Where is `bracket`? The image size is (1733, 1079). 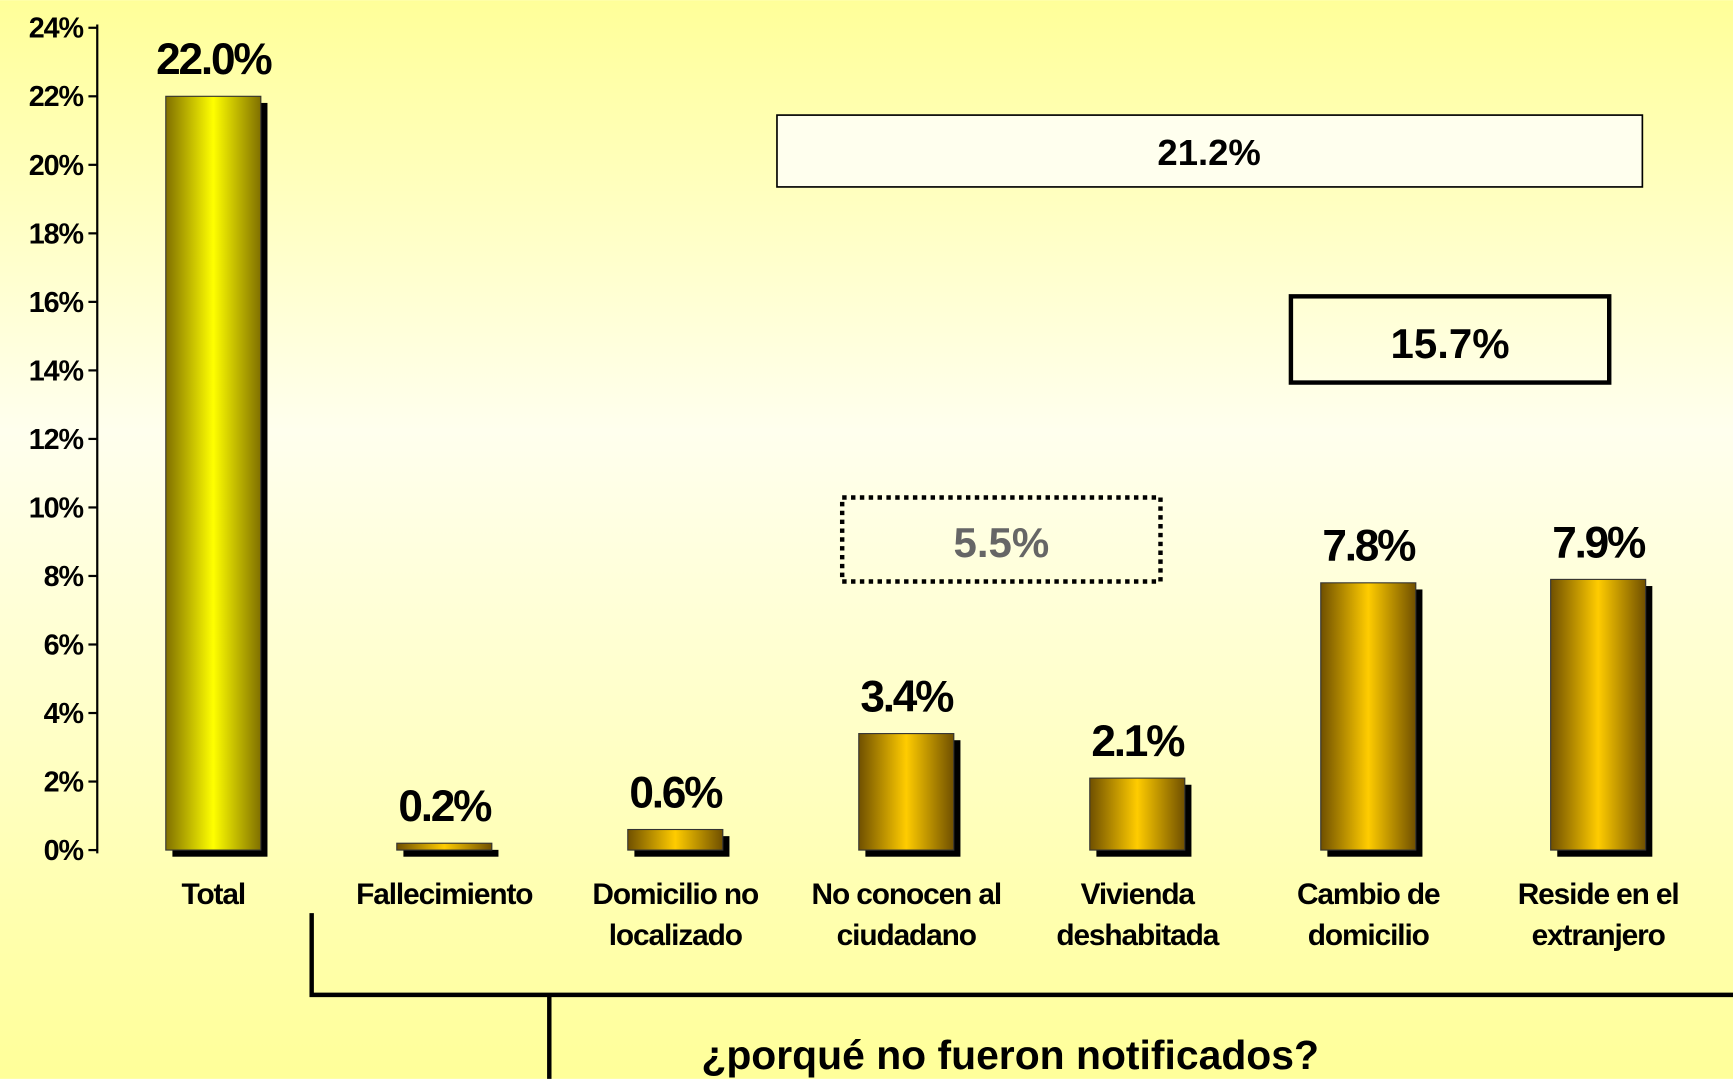
bracket is located at coordinates (1021, 996).